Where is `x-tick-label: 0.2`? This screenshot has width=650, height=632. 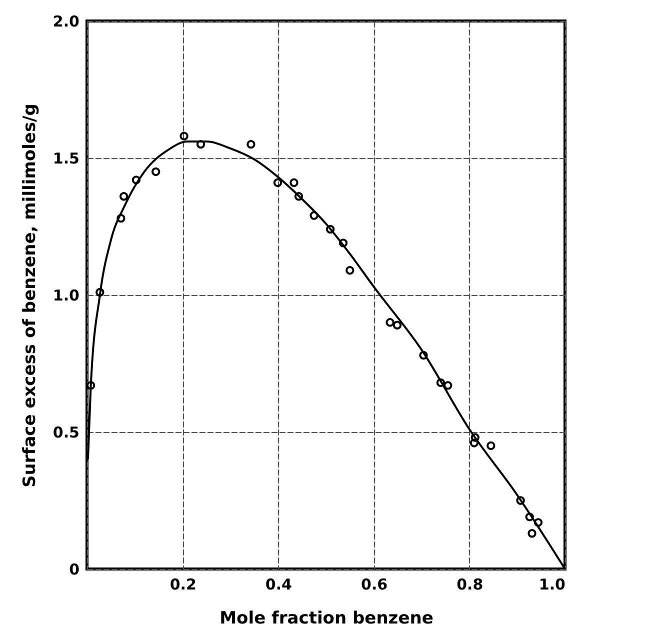 x-tick-label: 0.2 is located at coordinates (183, 585).